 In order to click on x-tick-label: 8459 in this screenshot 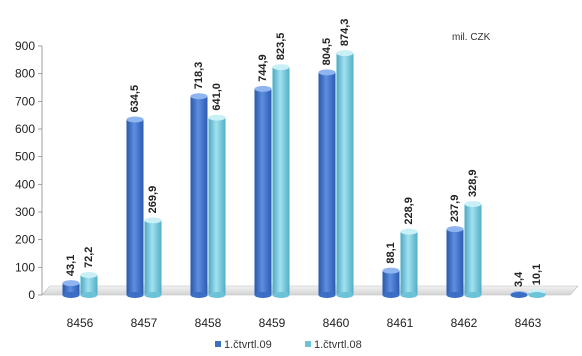, I will do `click(272, 323)`.